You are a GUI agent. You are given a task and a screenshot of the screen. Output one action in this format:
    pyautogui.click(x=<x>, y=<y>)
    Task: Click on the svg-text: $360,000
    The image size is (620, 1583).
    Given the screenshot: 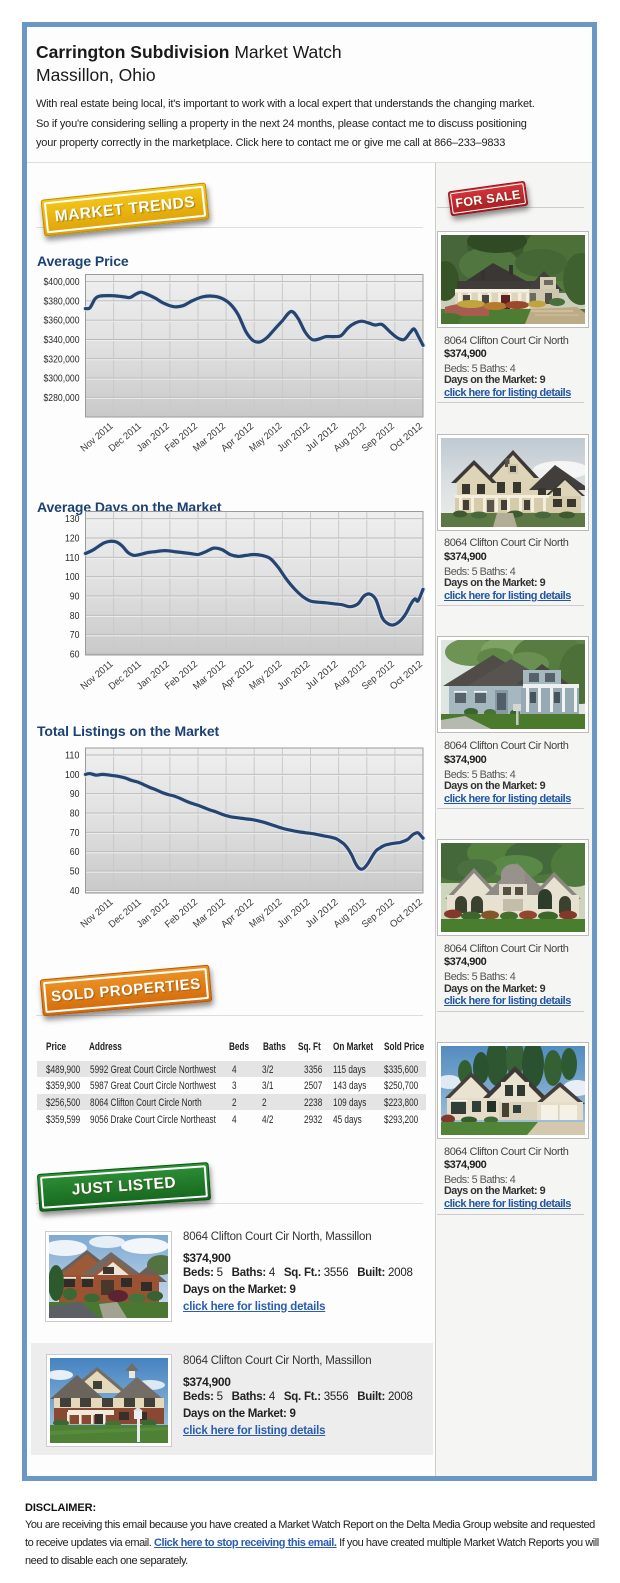 What is the action you would take?
    pyautogui.click(x=62, y=321)
    